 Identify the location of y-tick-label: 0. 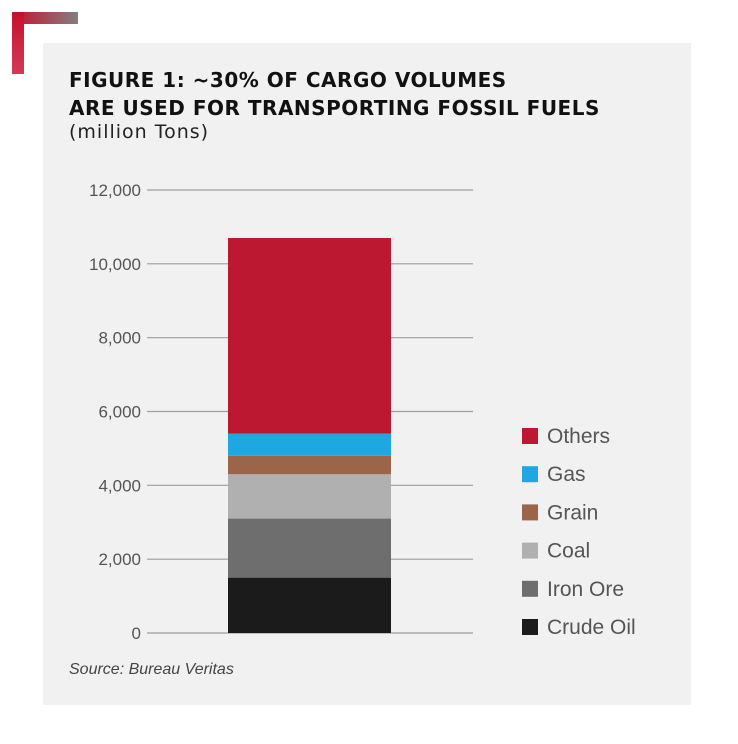
(136, 633).